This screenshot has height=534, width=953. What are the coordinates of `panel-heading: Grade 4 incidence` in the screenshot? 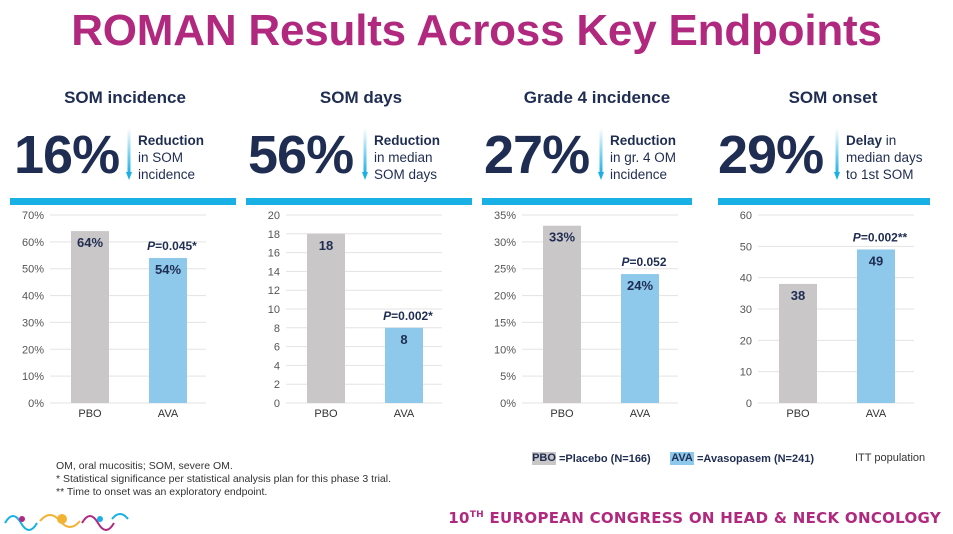 It's located at (597, 97).